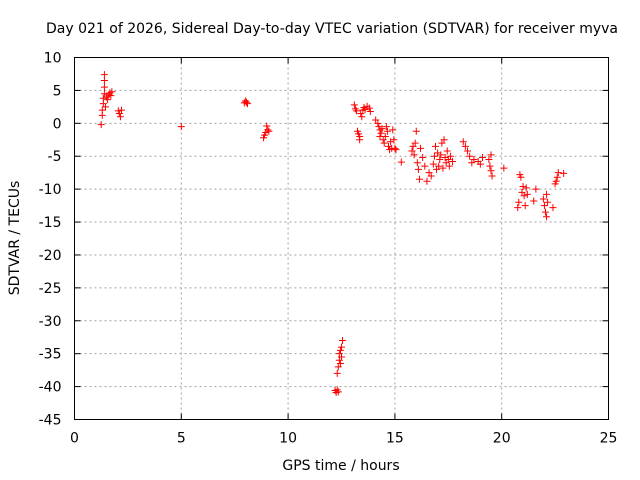 The height and width of the screenshot is (480, 640). Describe the element at coordinates (50, 355) in the screenshot. I see `y-tick-label: -35` at that location.